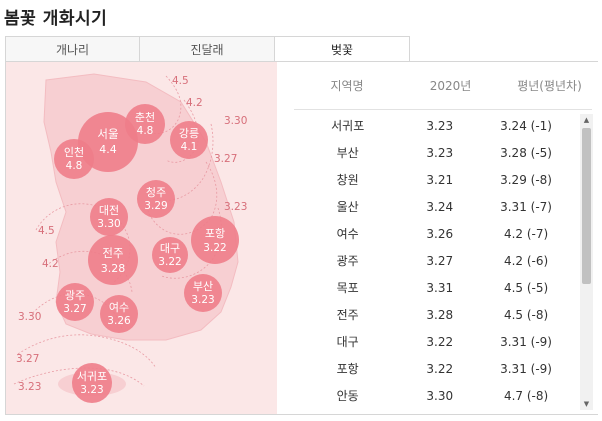 This screenshot has height=421, width=602. Describe the element at coordinates (155, 206) in the screenshot. I see `city-date: 3.29` at that location.